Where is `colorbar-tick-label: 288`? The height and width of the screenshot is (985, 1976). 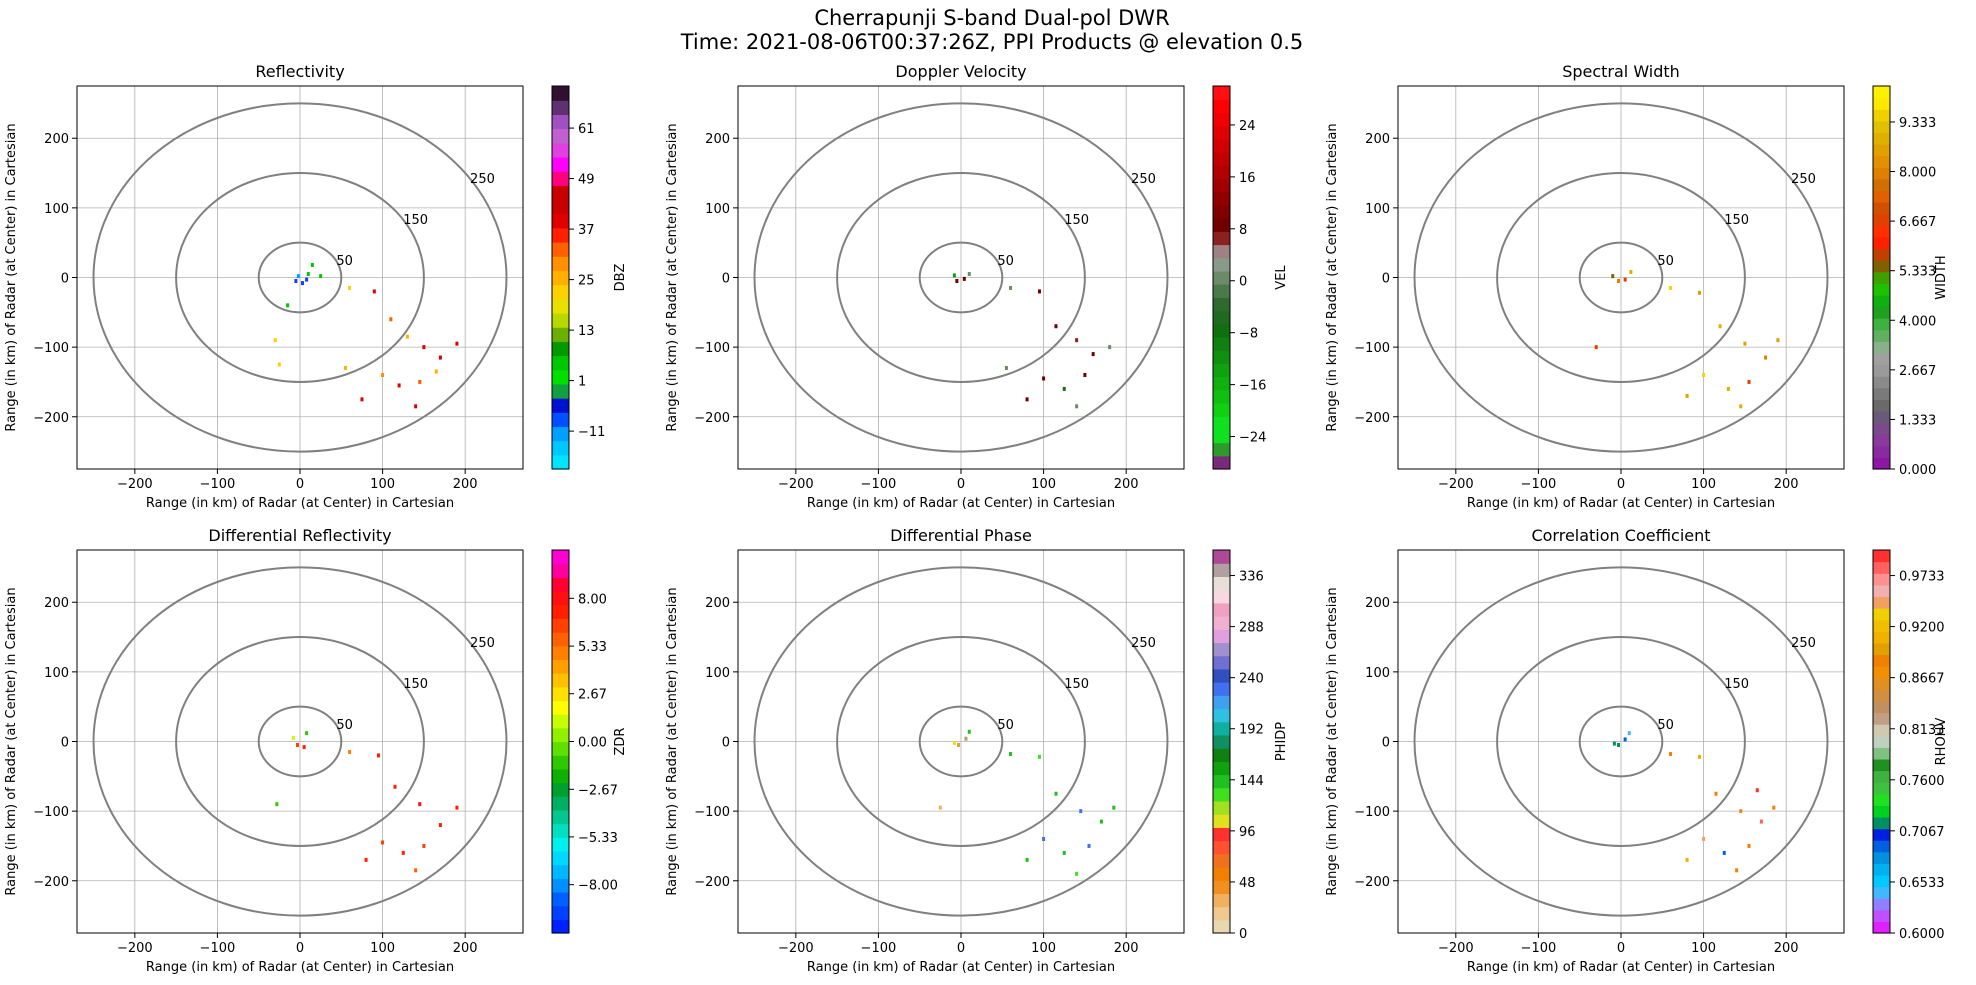
colorbar-tick-label: 288 is located at coordinates (1251, 628).